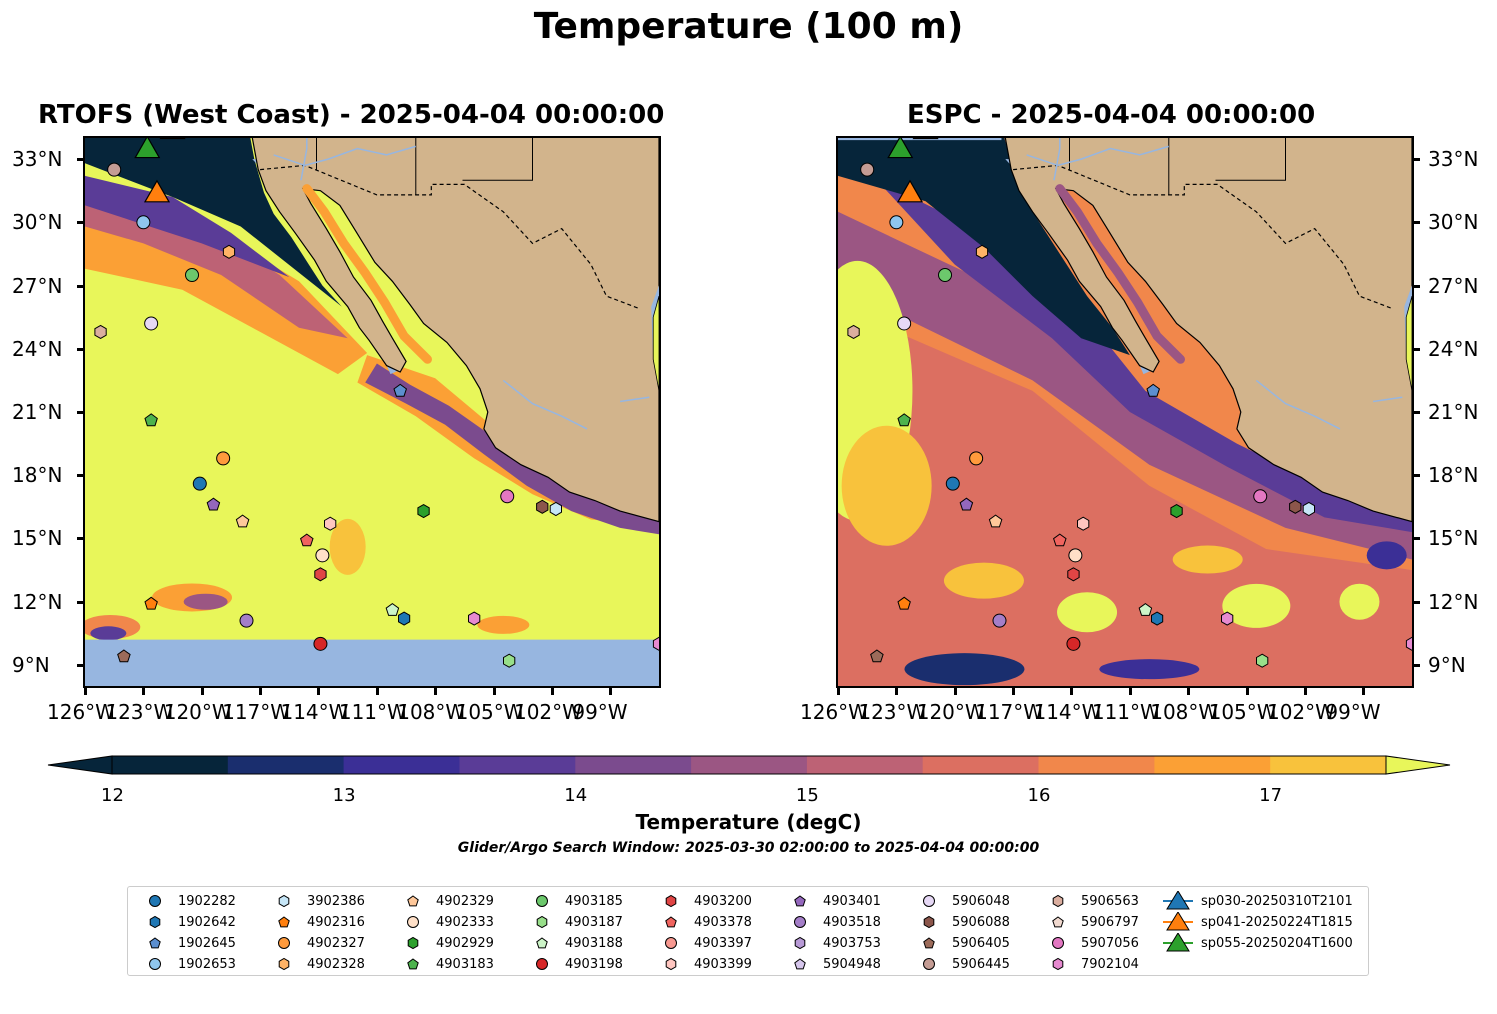 Image resolution: width=1497 pixels, height=1014 pixels. What do you see at coordinates (351, 115) in the screenshot?
I see `left-panel-title: RTOFS (West Coast) - 2025-04-04 00:00:00` at bounding box center [351, 115].